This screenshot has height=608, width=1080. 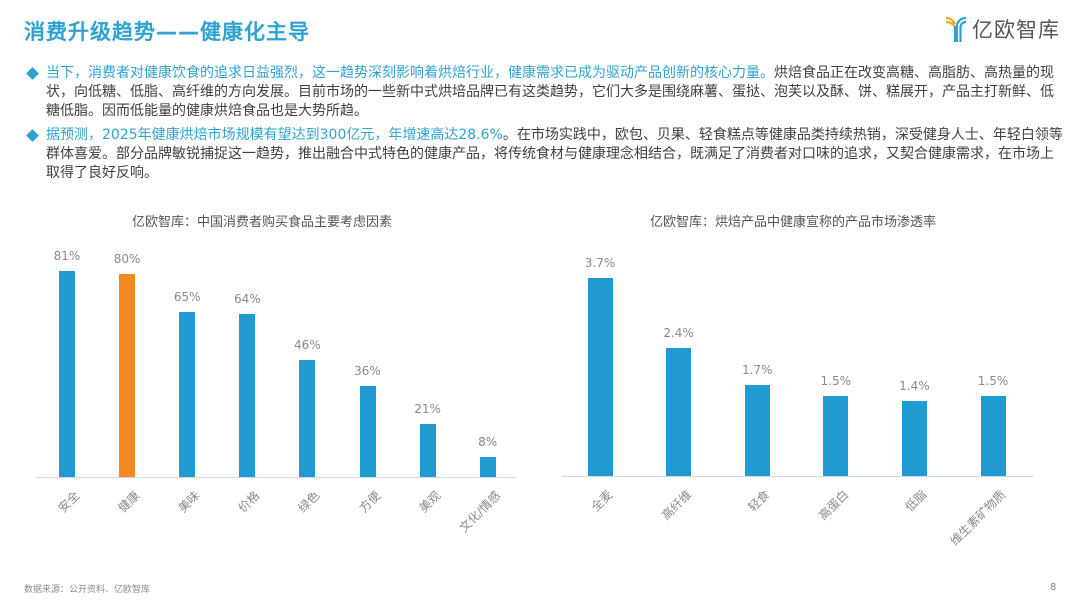 I want to click on bar-value-label: 3.7%, so click(x=600, y=263).